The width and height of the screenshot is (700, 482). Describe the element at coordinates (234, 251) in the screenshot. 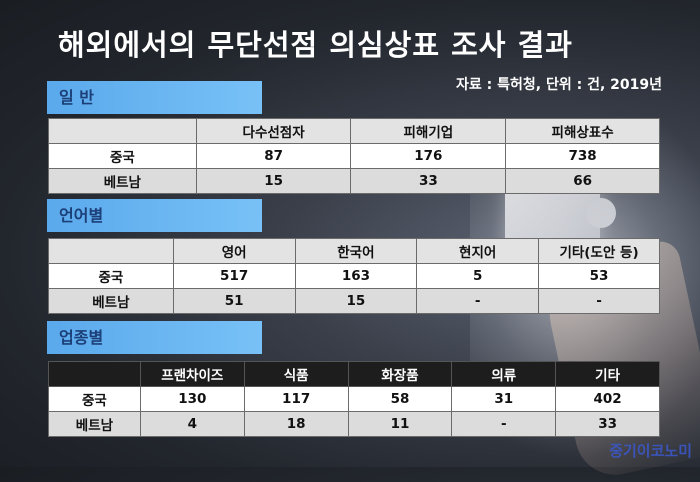

I see `header-cell: 영어` at that location.